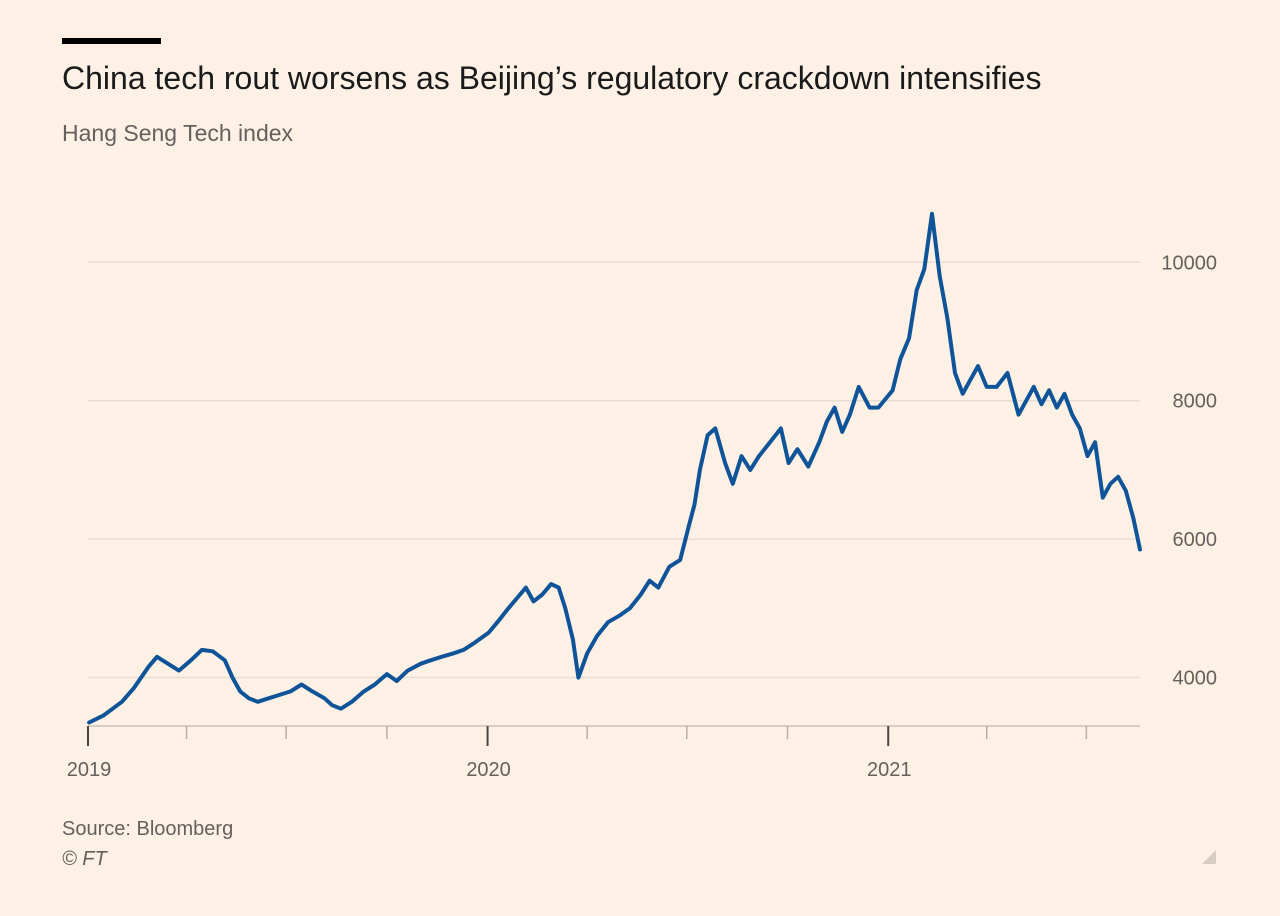 This screenshot has height=916, width=1280. What do you see at coordinates (1195, 540) in the screenshot?
I see `y-tick-label: 6000` at bounding box center [1195, 540].